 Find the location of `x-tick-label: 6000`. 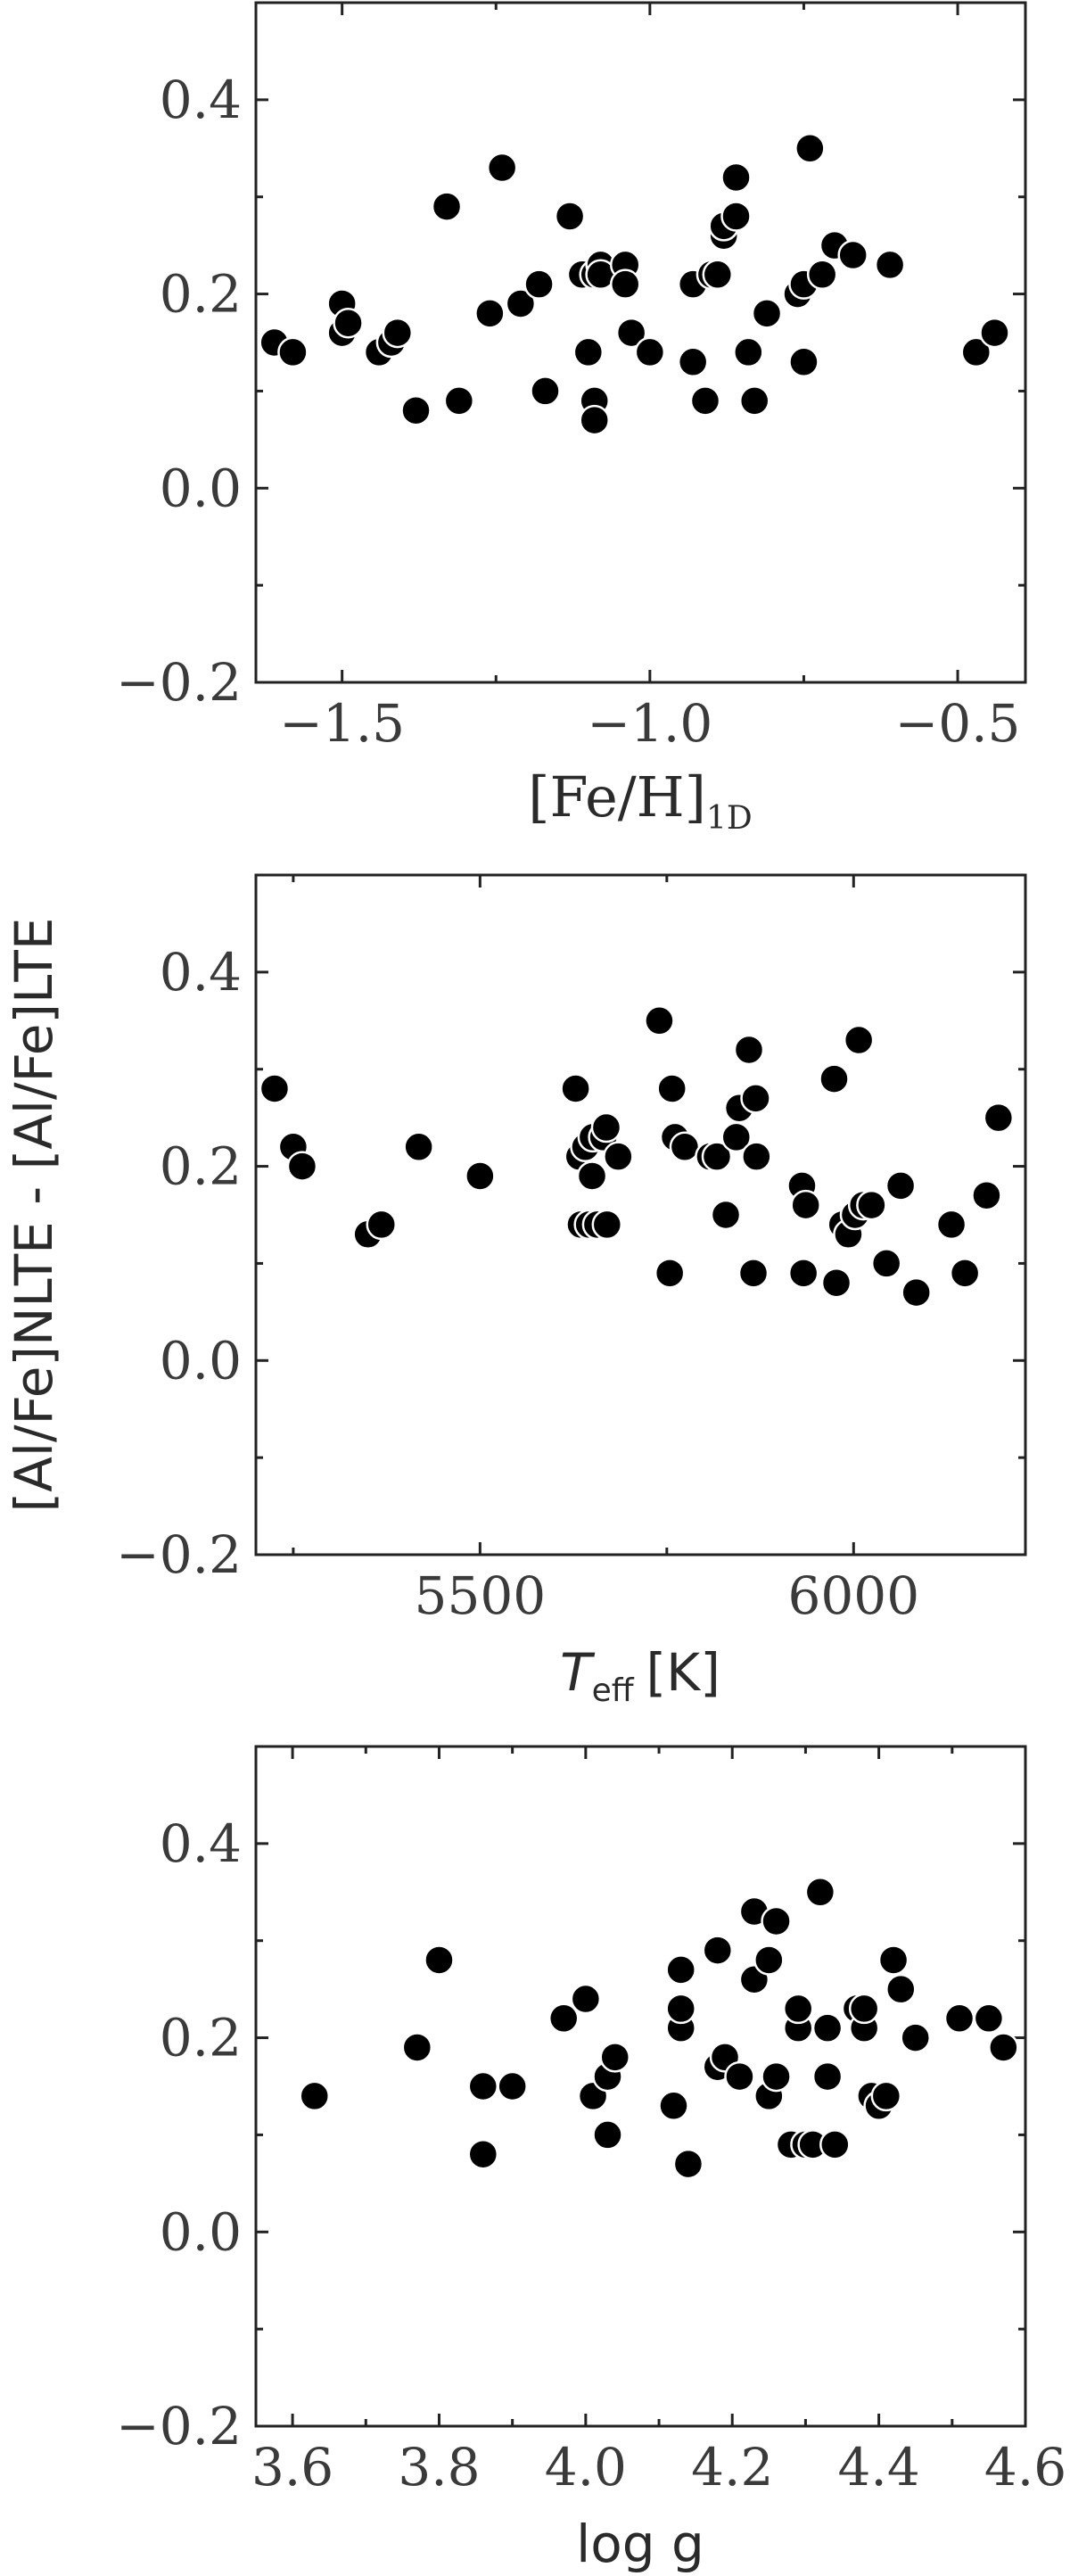

x-tick-label: 6000 is located at coordinates (853, 1595).